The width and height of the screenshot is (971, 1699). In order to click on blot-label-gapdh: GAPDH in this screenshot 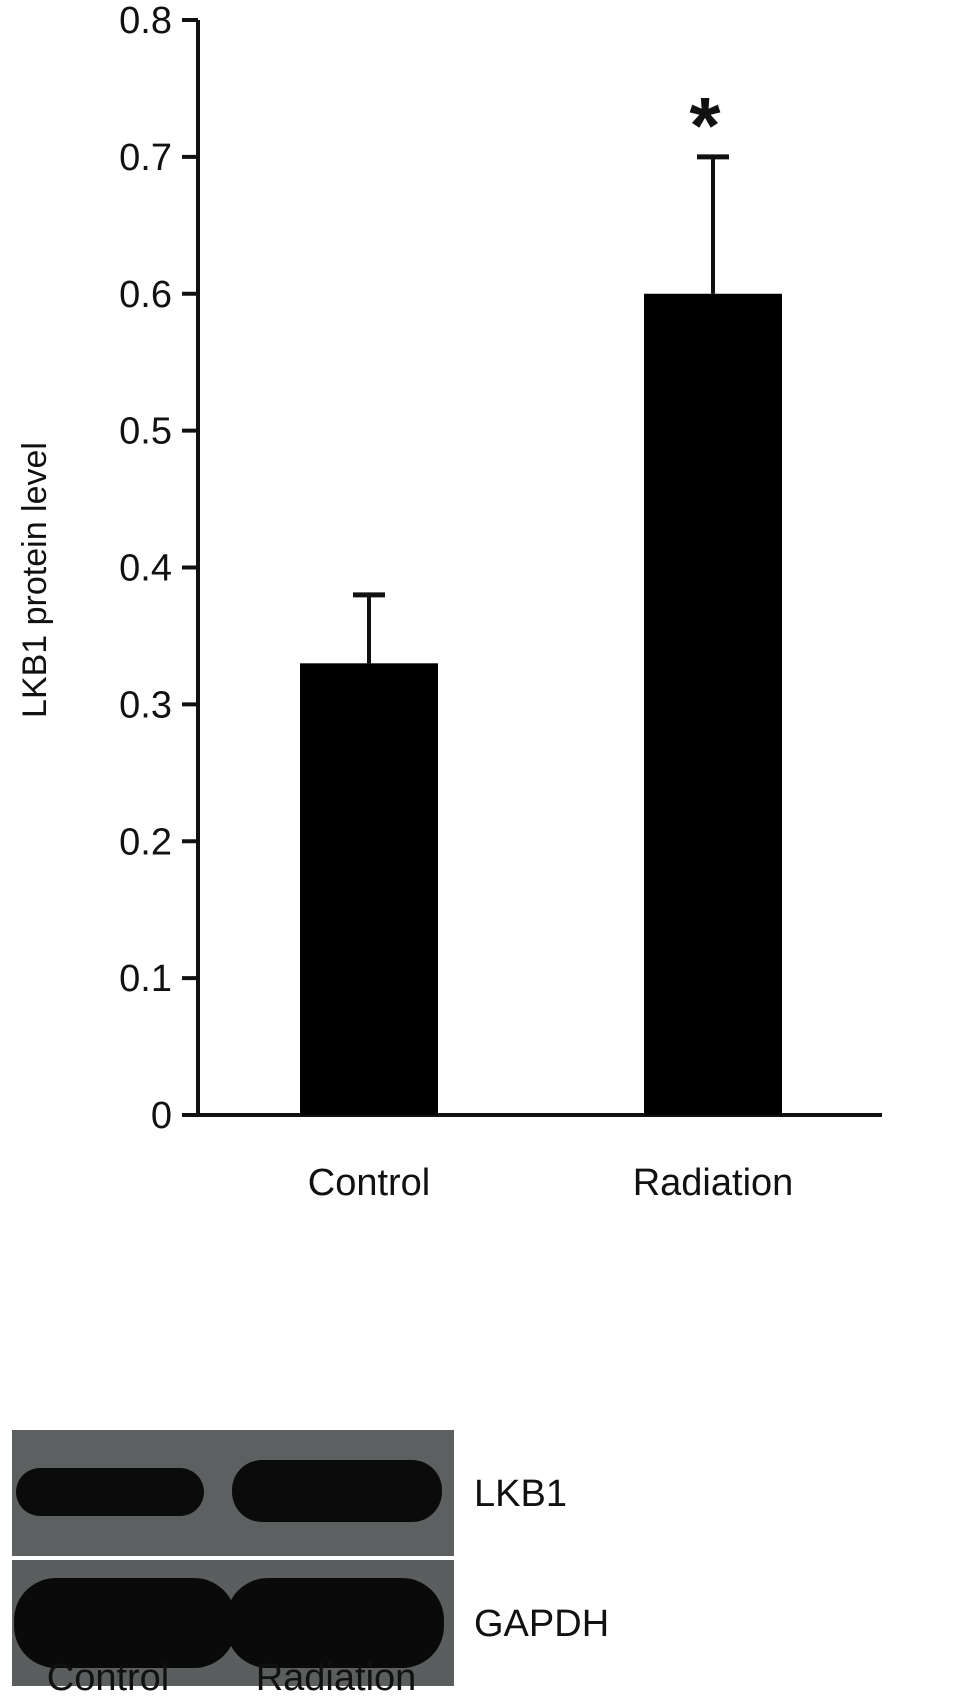, I will do `click(541, 1624)`.